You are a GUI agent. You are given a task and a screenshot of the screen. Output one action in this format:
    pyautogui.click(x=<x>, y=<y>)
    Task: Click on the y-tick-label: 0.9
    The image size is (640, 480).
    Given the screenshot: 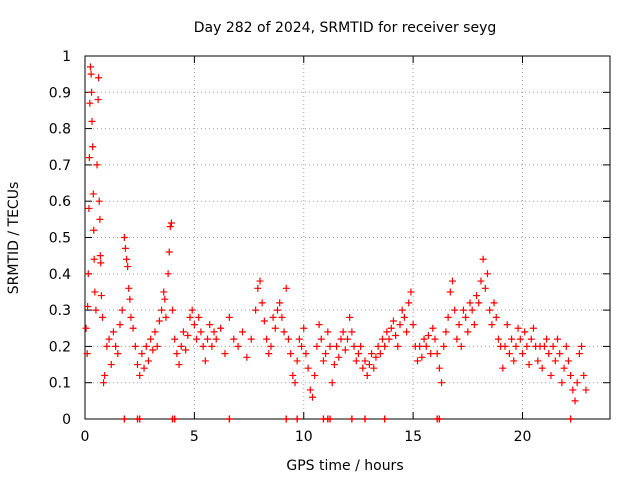 What is the action you would take?
    pyautogui.click(x=60, y=93)
    